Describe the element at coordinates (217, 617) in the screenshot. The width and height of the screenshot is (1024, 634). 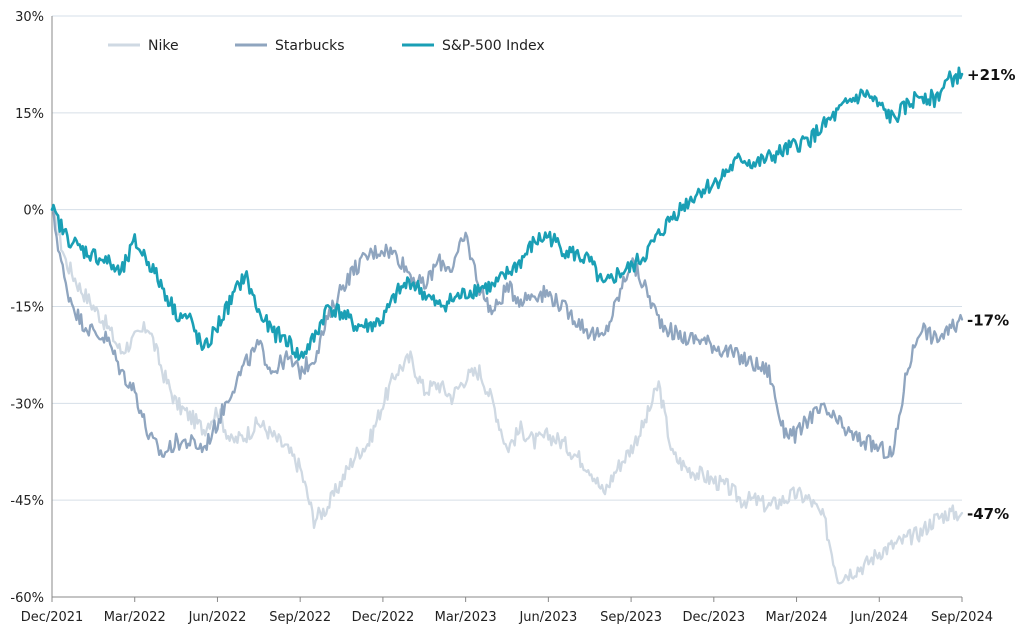
I see `x-tick-label: Jun/2022` at that location.